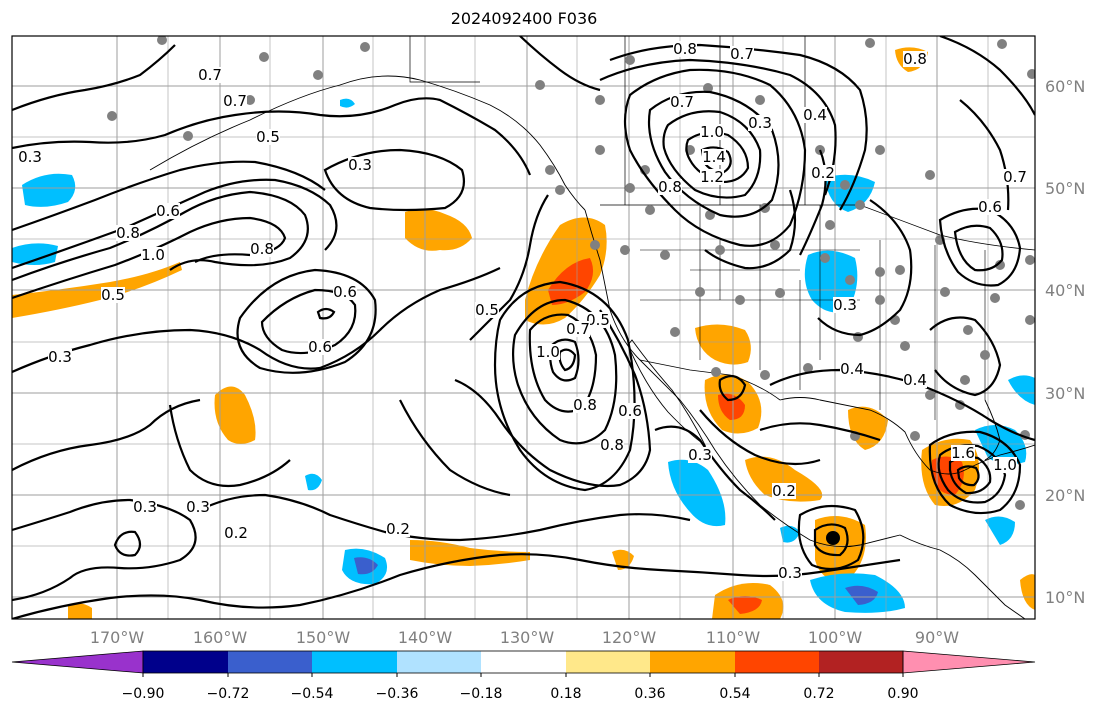 This screenshot has height=712, width=1105. I want to click on gulf-of-mexico-coast, so click(907, 436).